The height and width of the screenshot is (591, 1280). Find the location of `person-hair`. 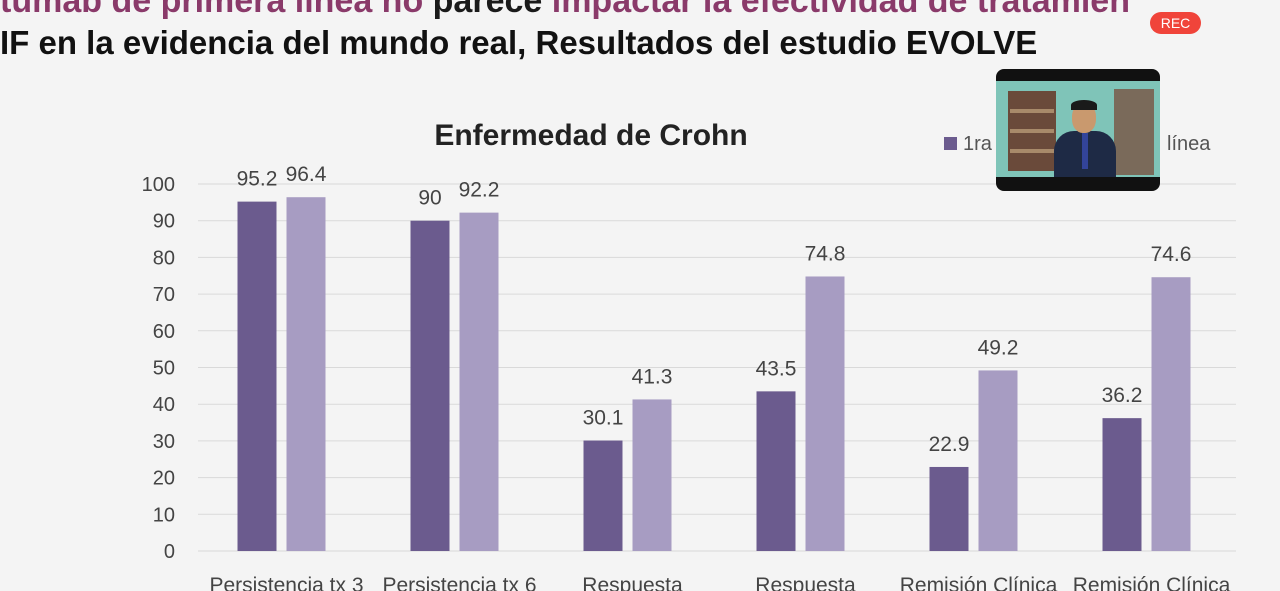

person-hair is located at coordinates (1084, 105).